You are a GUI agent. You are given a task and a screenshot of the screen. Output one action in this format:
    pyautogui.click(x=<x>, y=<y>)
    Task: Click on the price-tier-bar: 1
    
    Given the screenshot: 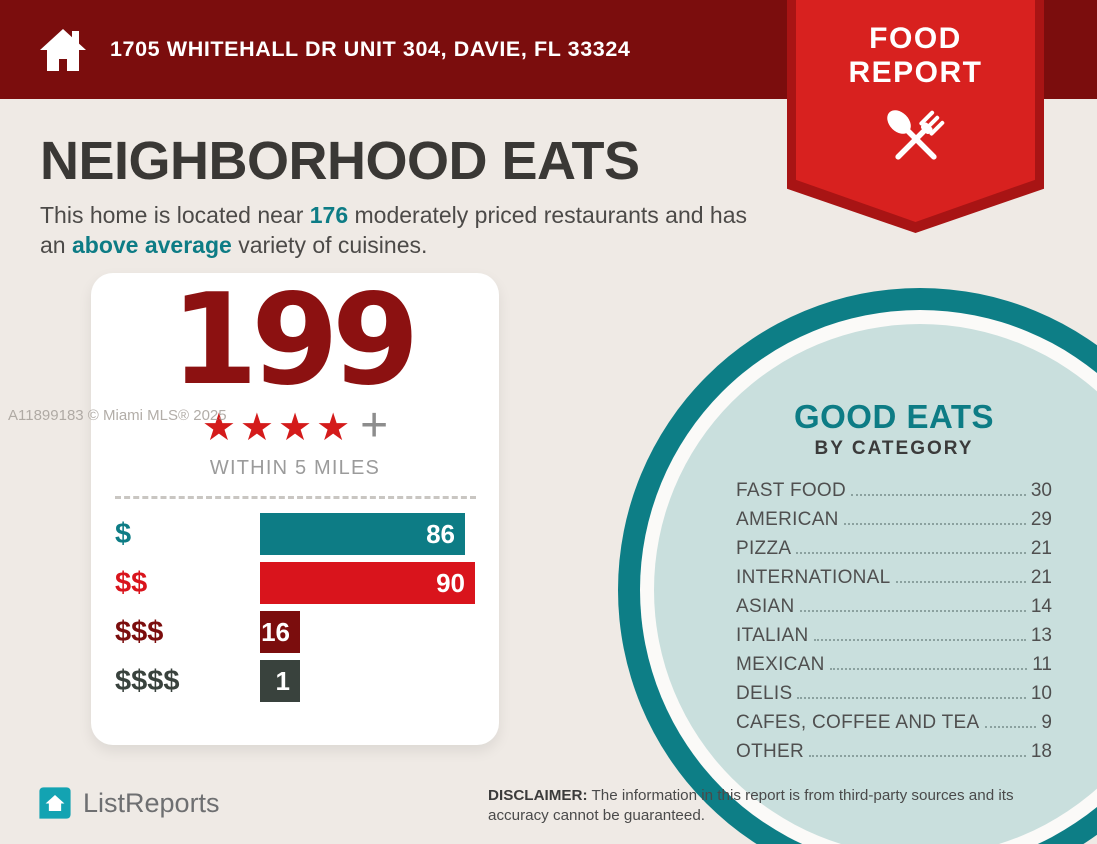 What is the action you would take?
    pyautogui.click(x=280, y=681)
    